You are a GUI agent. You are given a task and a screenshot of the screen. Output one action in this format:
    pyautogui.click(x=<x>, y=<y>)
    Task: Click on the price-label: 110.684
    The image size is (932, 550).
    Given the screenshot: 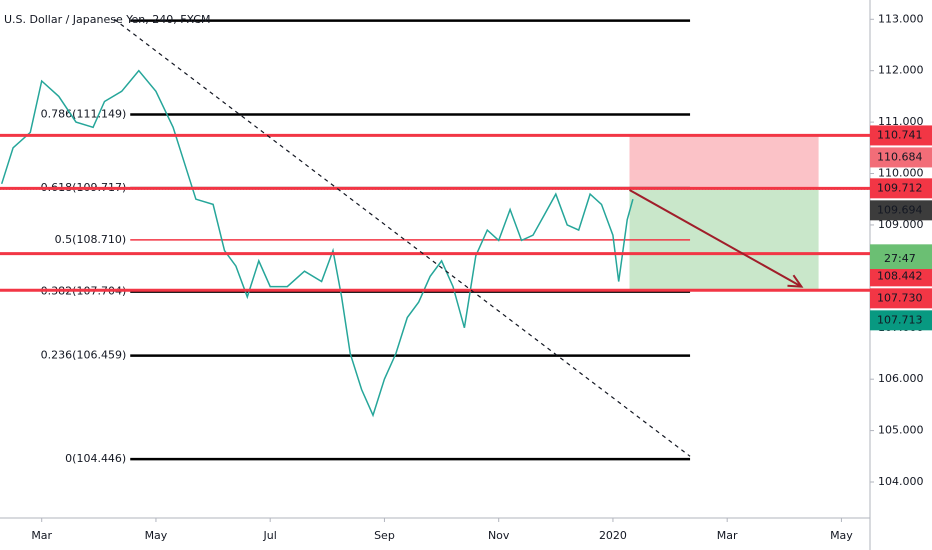 What is the action you would take?
    pyautogui.click(x=900, y=156)
    